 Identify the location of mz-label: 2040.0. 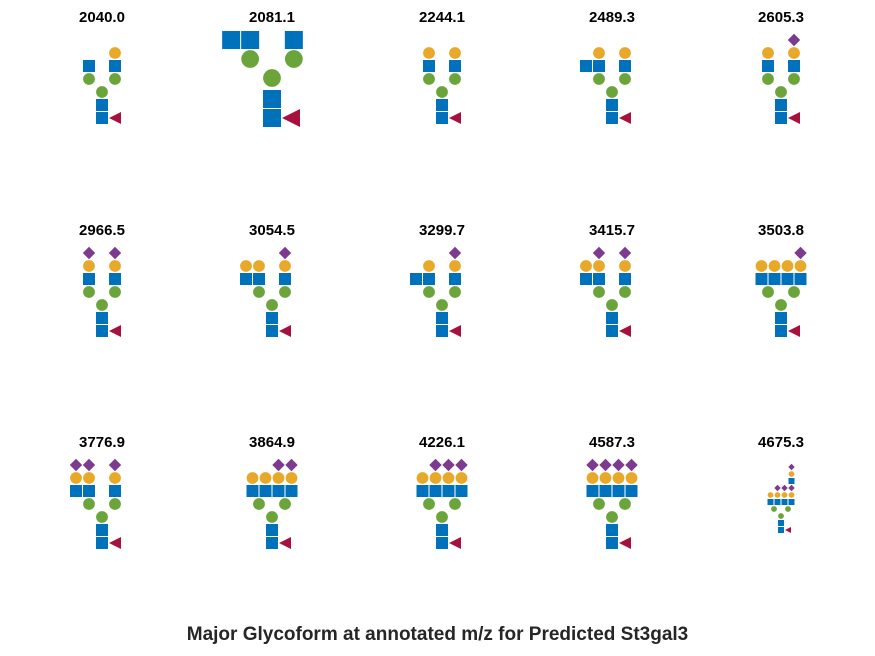
(102, 17).